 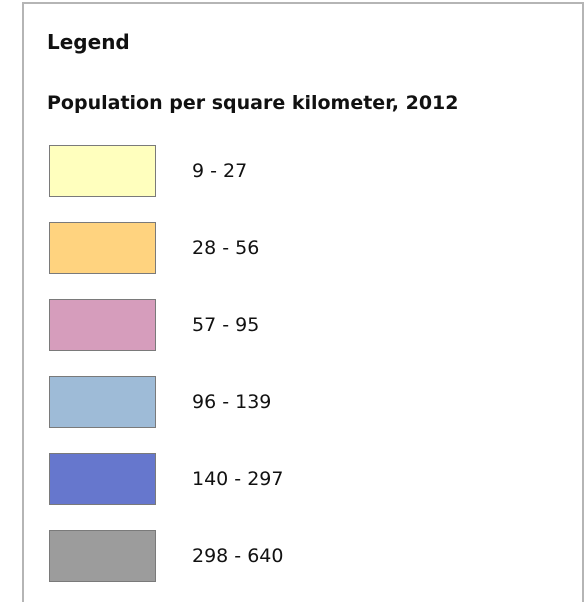 What do you see at coordinates (253, 103) in the screenshot?
I see `legend-subtitle: Population per square kilometer, 2012` at bounding box center [253, 103].